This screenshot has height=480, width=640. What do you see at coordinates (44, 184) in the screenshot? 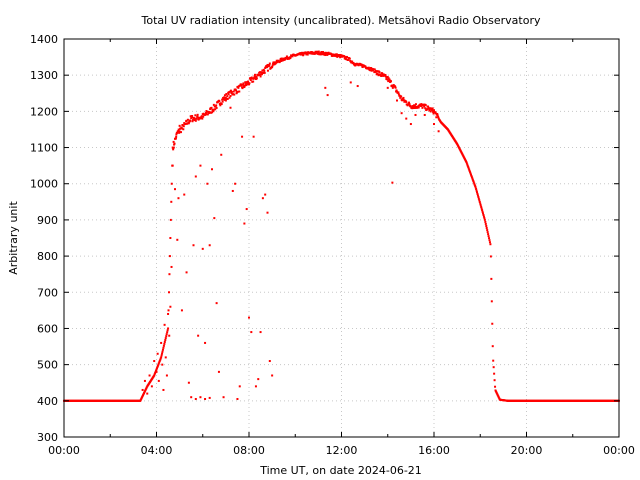
I see `y-tick-label: 1000` at bounding box center [44, 184].